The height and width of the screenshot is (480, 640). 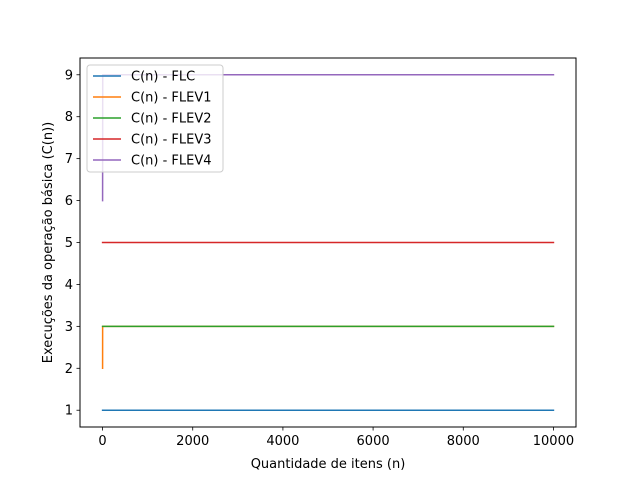 I want to click on legend-label-2: C(n) - FLEV1, so click(x=171, y=98).